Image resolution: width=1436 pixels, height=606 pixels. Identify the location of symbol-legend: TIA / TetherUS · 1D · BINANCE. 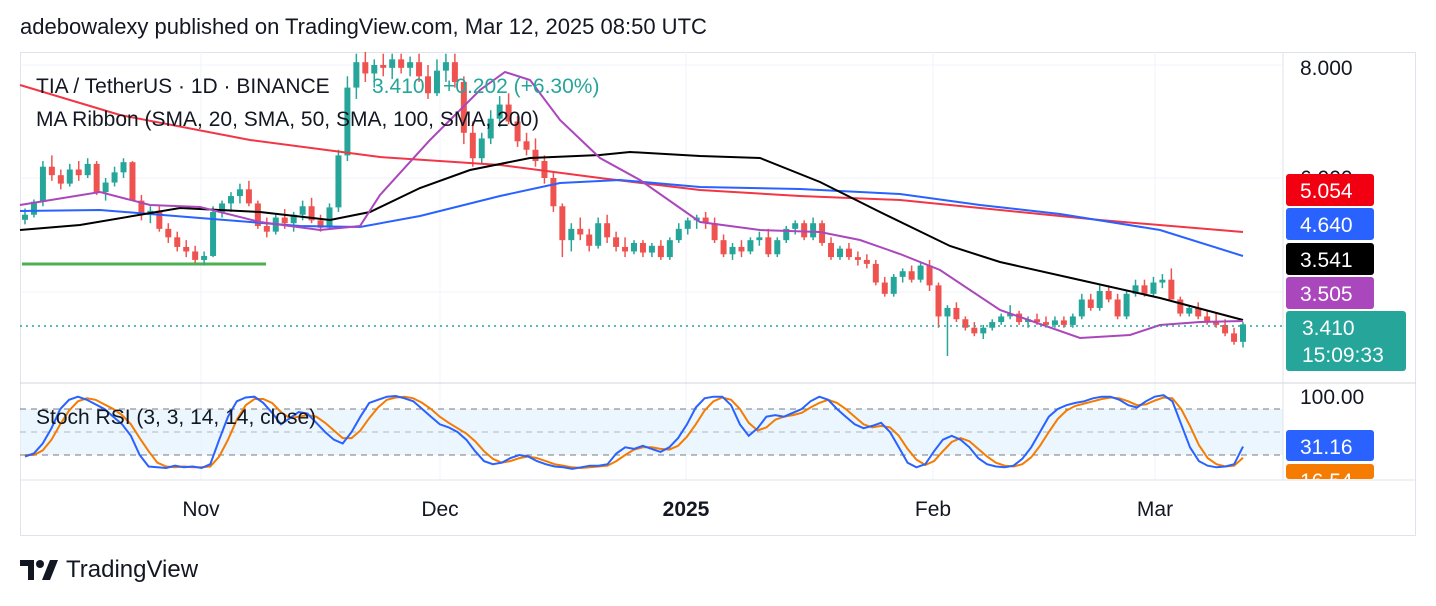
(183, 86).